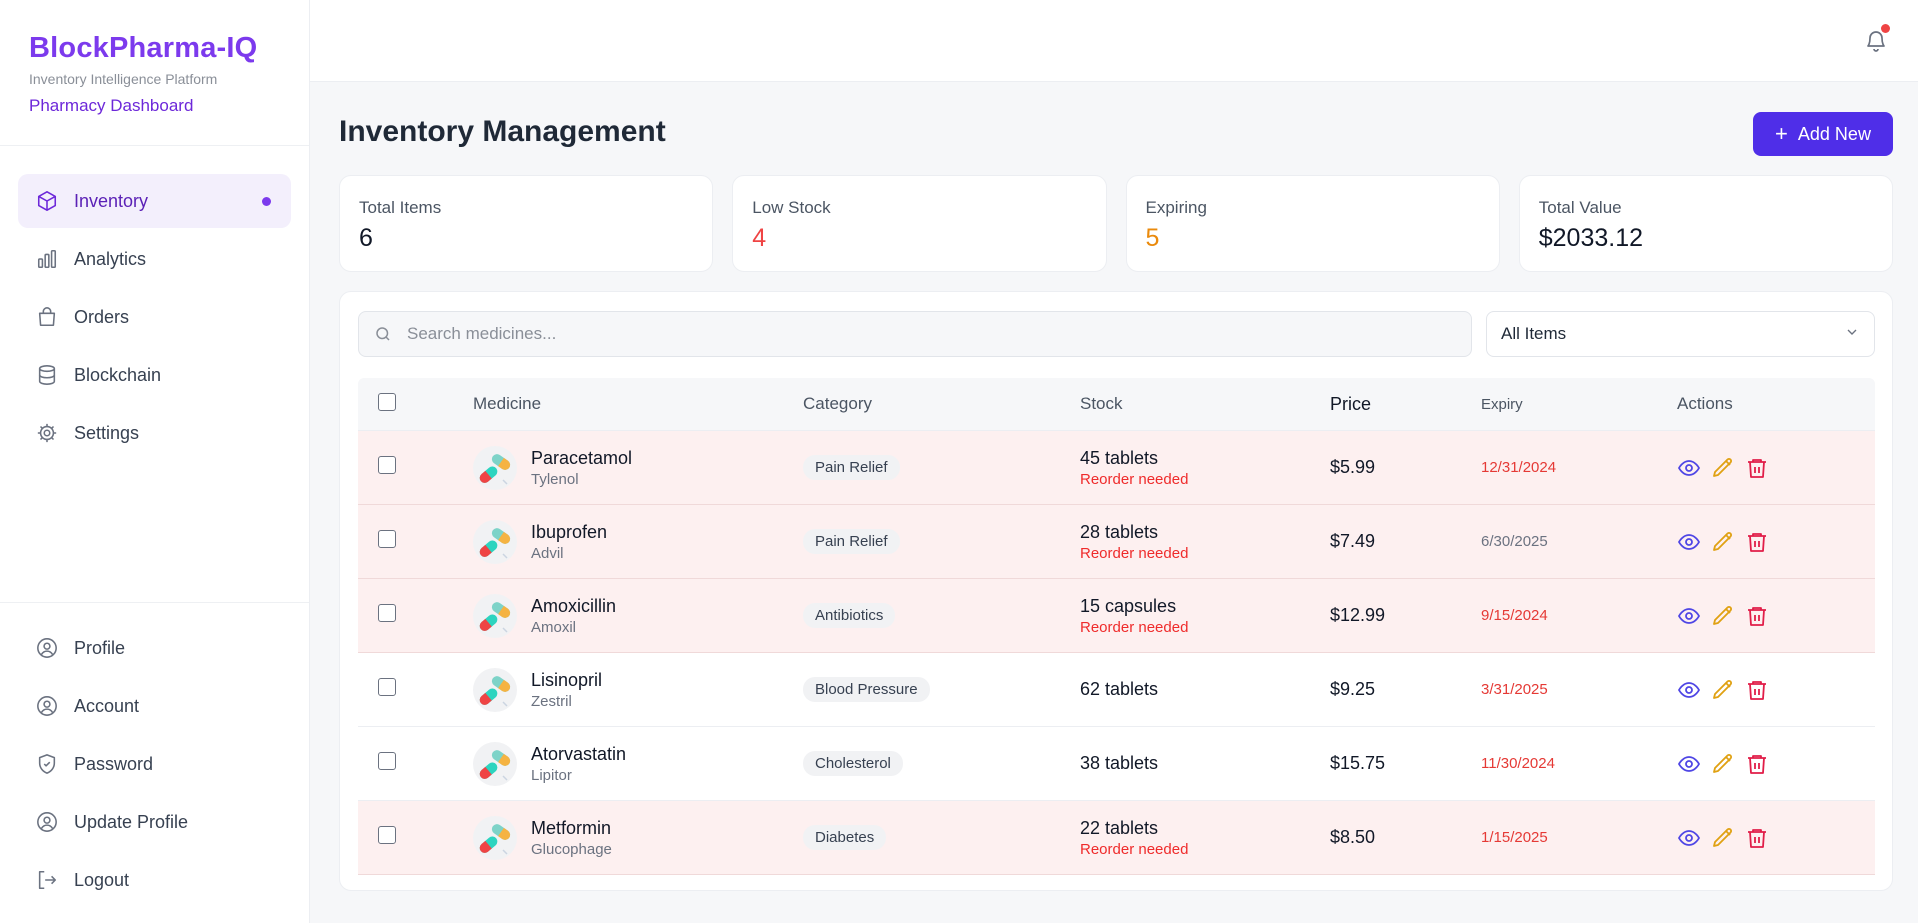 This screenshot has height=923, width=1918. Describe the element at coordinates (638, 837) in the screenshot. I see `medicine-cell: Metformin Glucophage` at that location.